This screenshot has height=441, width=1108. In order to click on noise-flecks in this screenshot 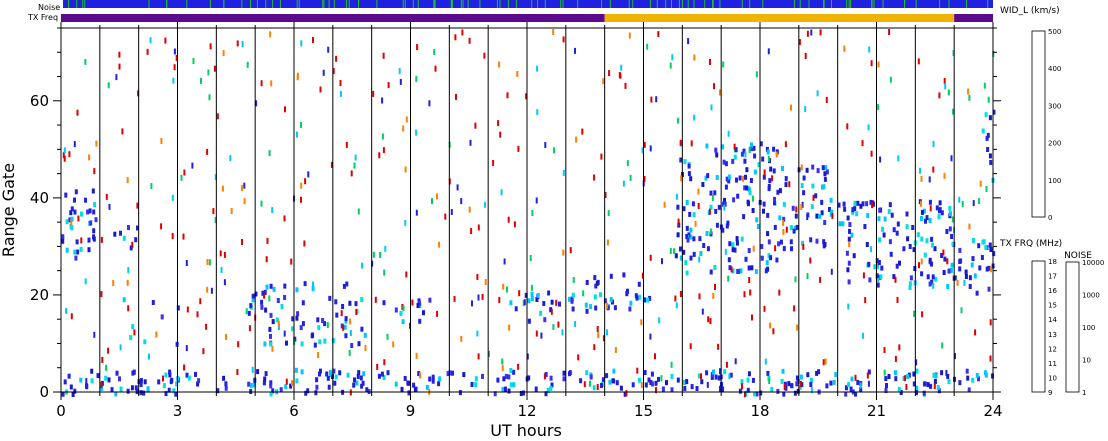, I will do `click(528, 4)`.